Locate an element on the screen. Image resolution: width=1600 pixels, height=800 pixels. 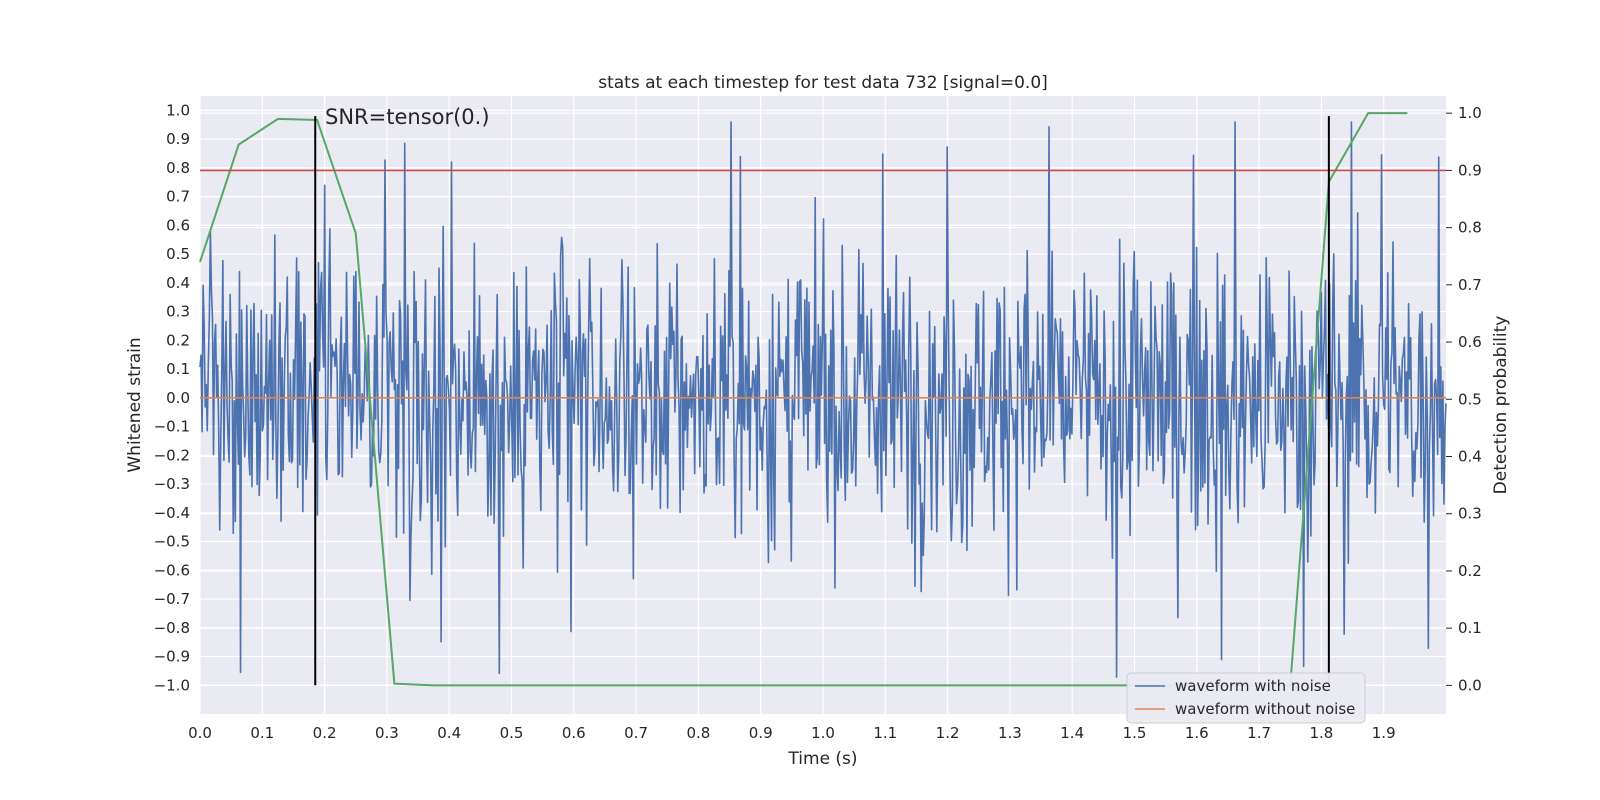
y-tick-label: 0.6 is located at coordinates (178, 225).